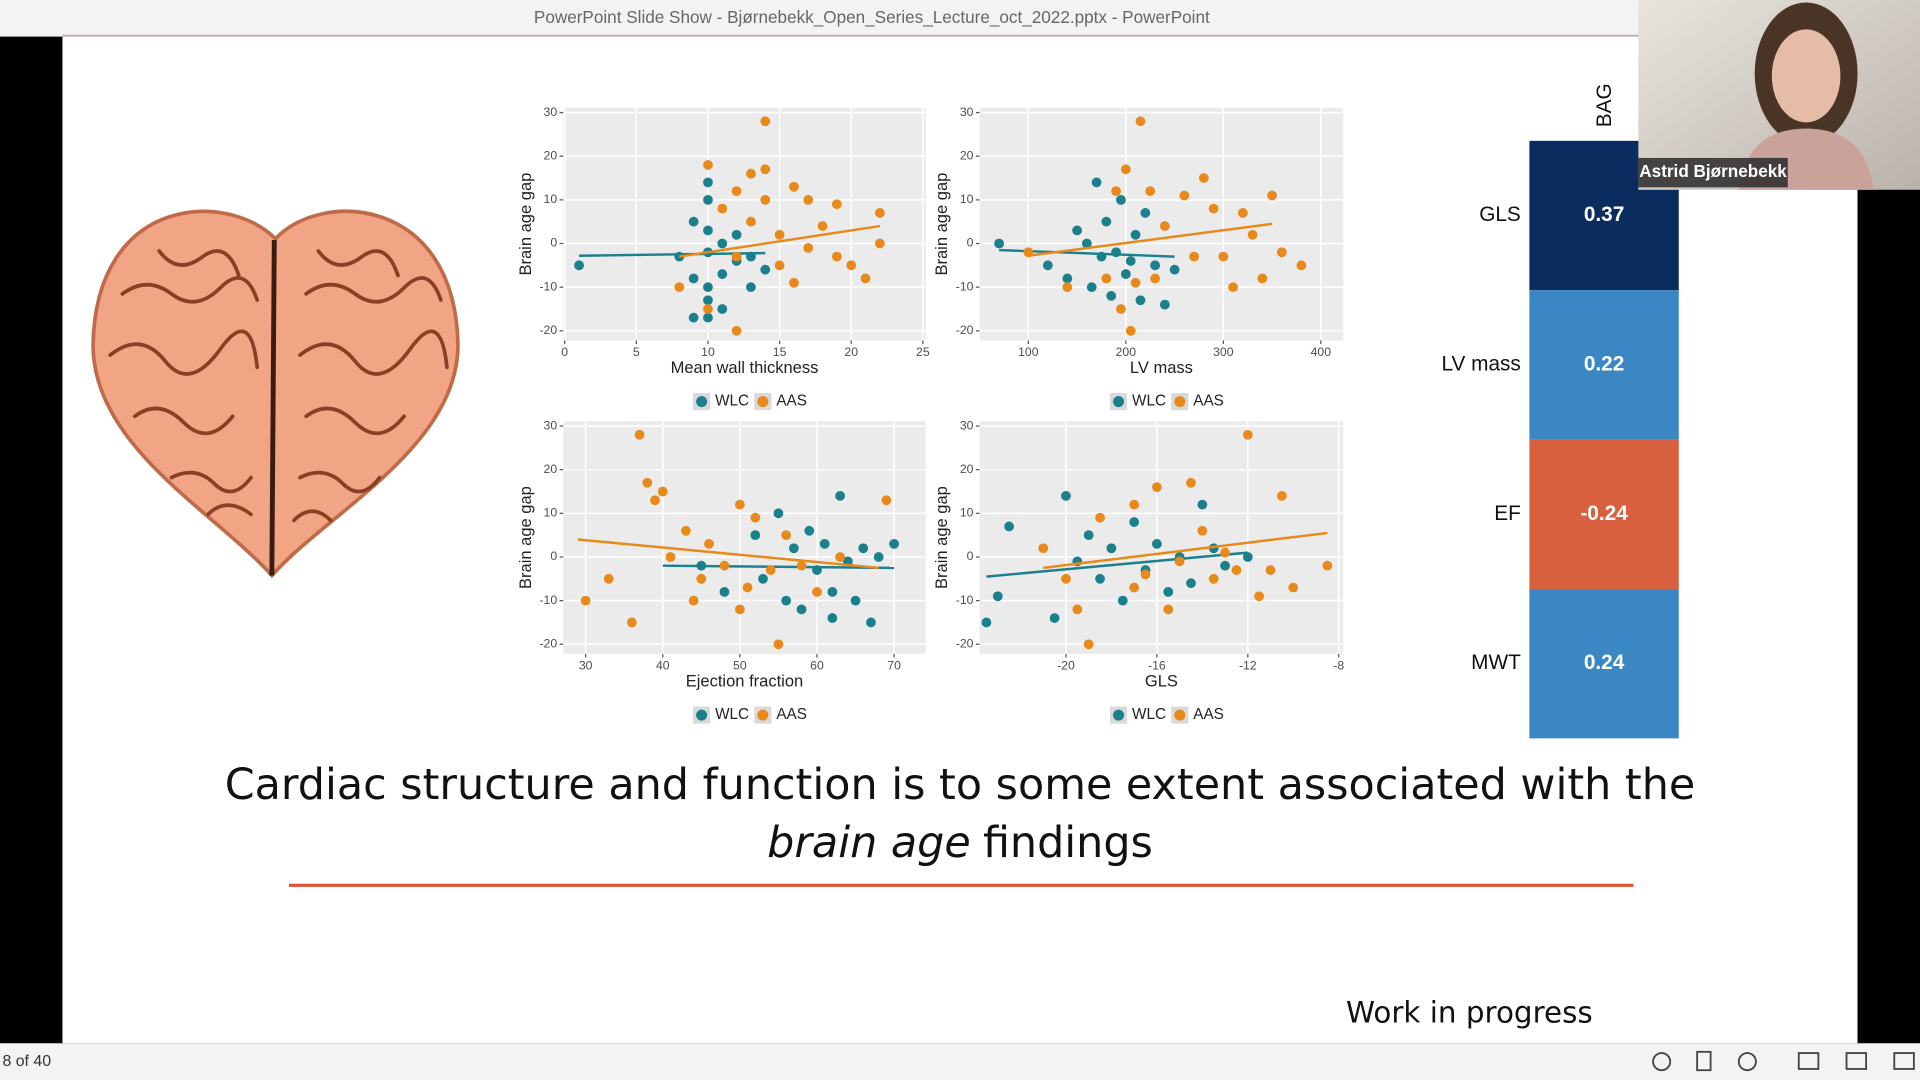  I want to click on heatmap-cell, so click(1604, 365).